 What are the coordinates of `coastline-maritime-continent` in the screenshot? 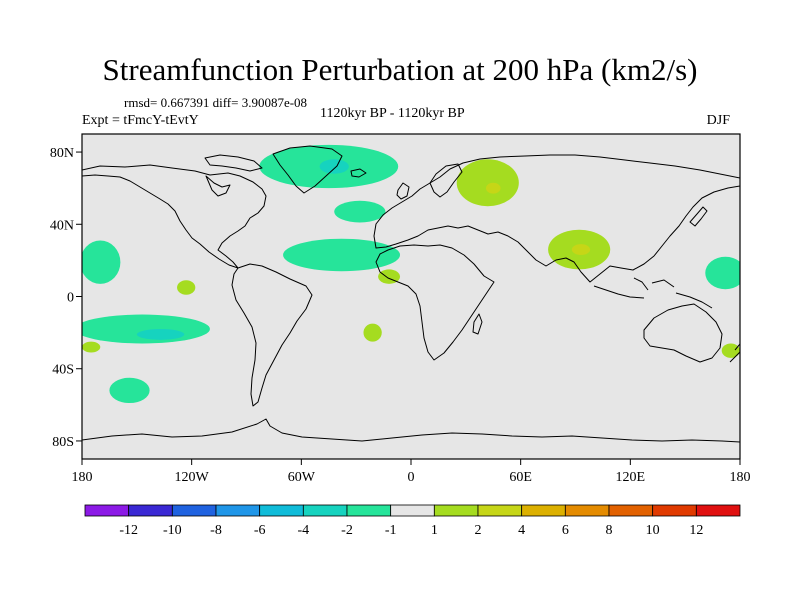 It's located at (653, 293).